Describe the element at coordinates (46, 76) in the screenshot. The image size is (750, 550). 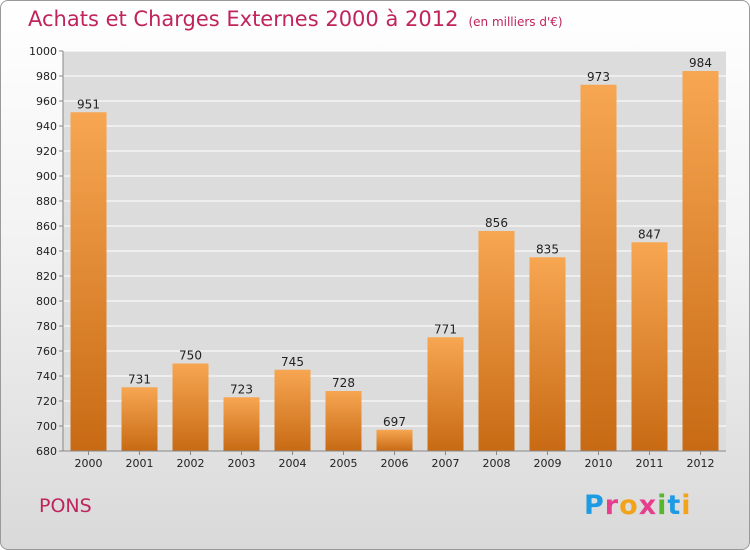
I see `y-tick-label: 980` at that location.